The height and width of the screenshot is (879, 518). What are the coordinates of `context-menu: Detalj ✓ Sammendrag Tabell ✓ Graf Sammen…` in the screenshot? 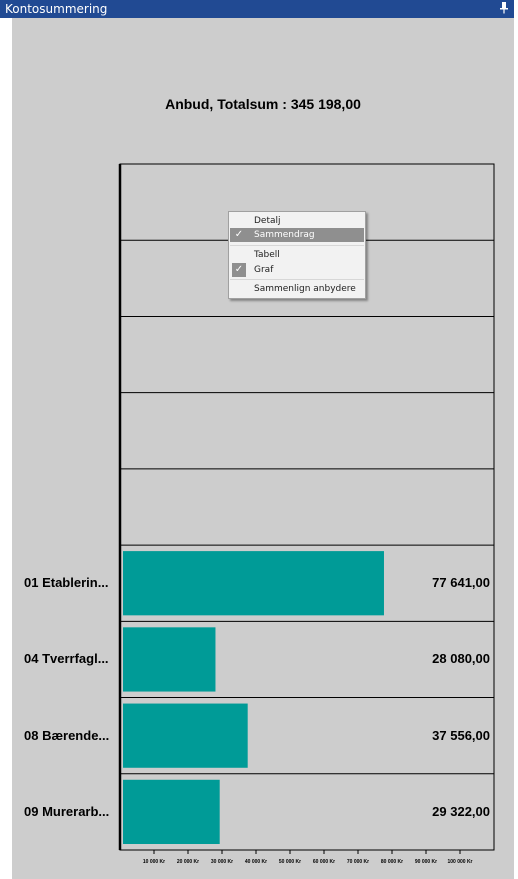 It's located at (297, 255).